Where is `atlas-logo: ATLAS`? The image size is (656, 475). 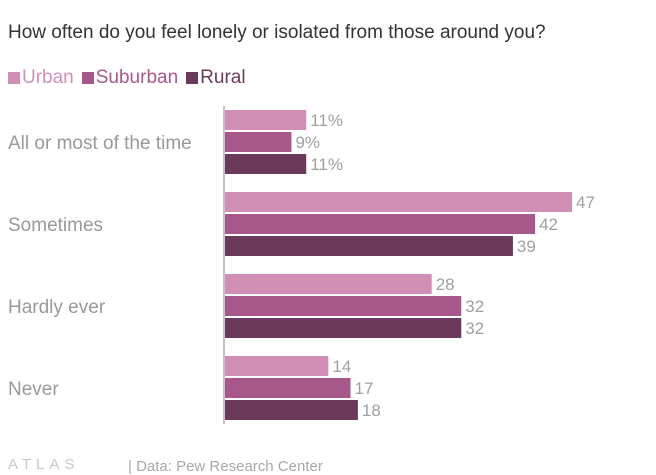
atlas-logo: ATLAS is located at coordinates (44, 464).